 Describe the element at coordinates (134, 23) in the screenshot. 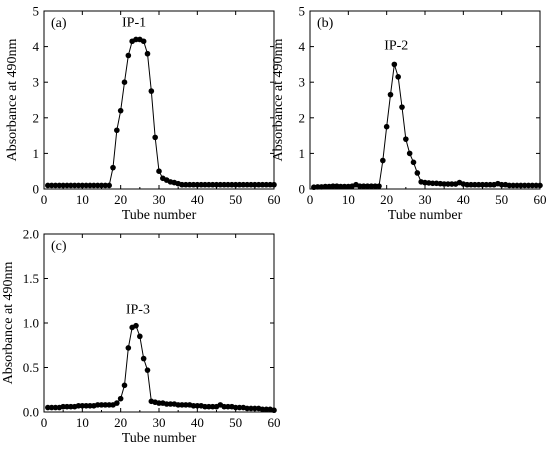

I see `peak-label: IP-1` at that location.